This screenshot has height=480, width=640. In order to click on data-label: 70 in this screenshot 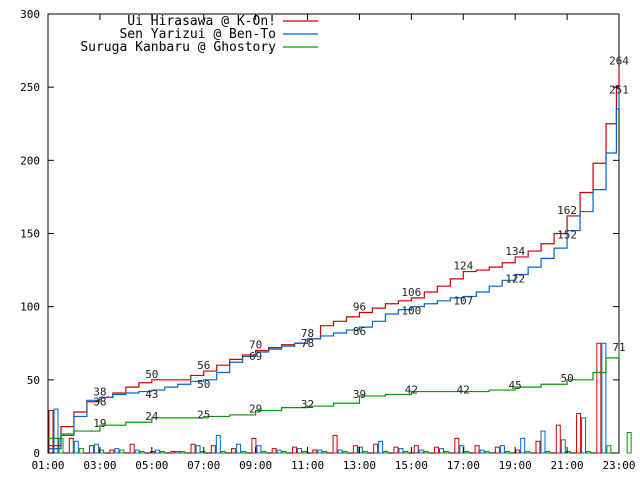, I will do `click(255, 345)`.